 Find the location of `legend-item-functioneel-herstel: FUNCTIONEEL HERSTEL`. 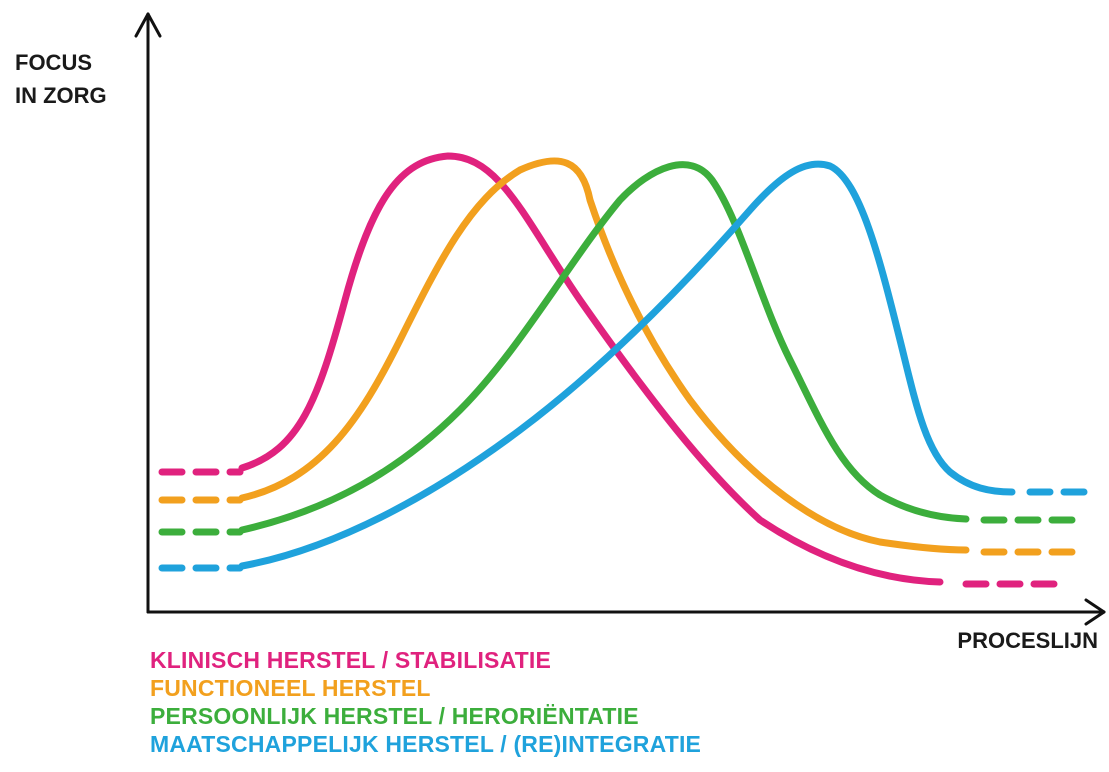

legend-item-functioneel-herstel: FUNCTIONEEL HERSTEL is located at coordinates (290, 688).